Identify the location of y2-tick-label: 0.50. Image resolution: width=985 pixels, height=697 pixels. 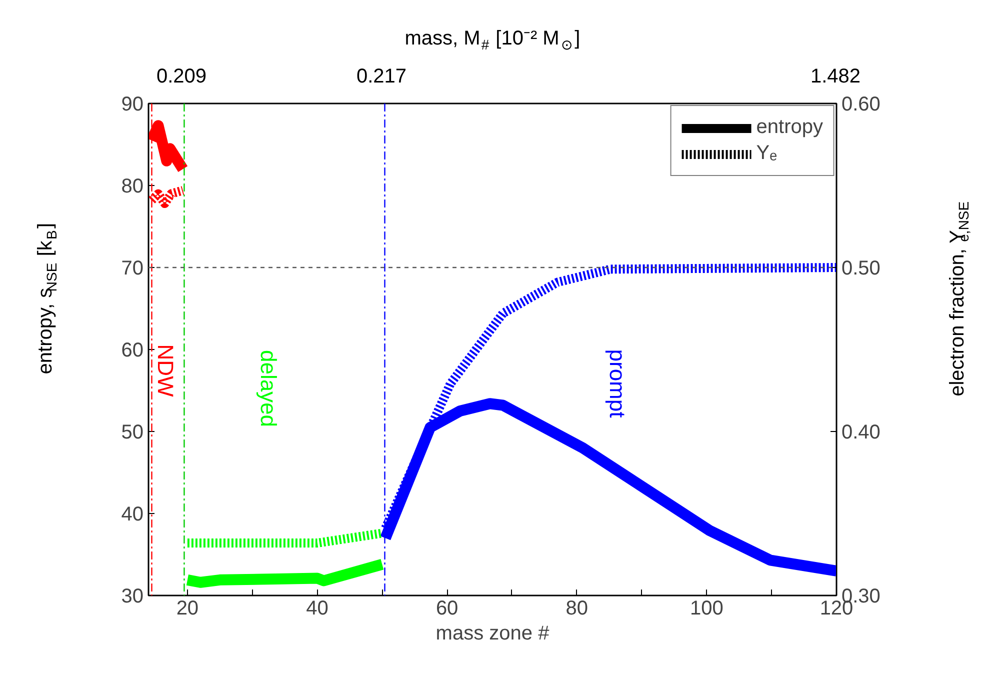
(861, 269).